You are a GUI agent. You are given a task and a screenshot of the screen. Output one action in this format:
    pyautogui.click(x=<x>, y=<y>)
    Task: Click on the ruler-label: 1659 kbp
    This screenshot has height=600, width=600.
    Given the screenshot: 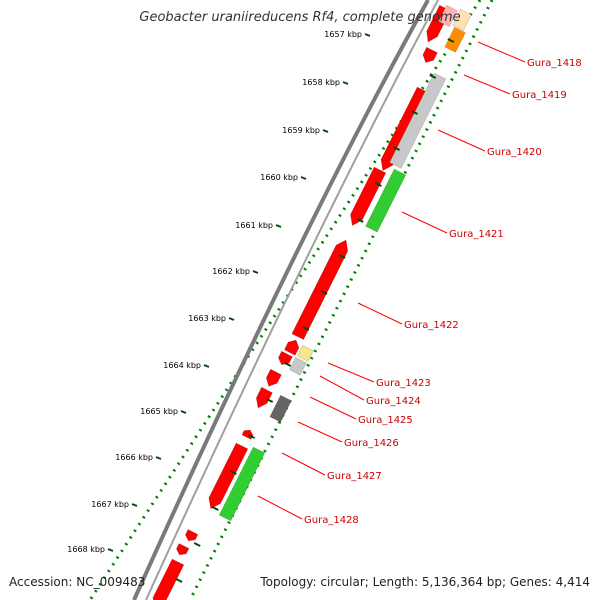 What is the action you would take?
    pyautogui.click(x=301, y=130)
    